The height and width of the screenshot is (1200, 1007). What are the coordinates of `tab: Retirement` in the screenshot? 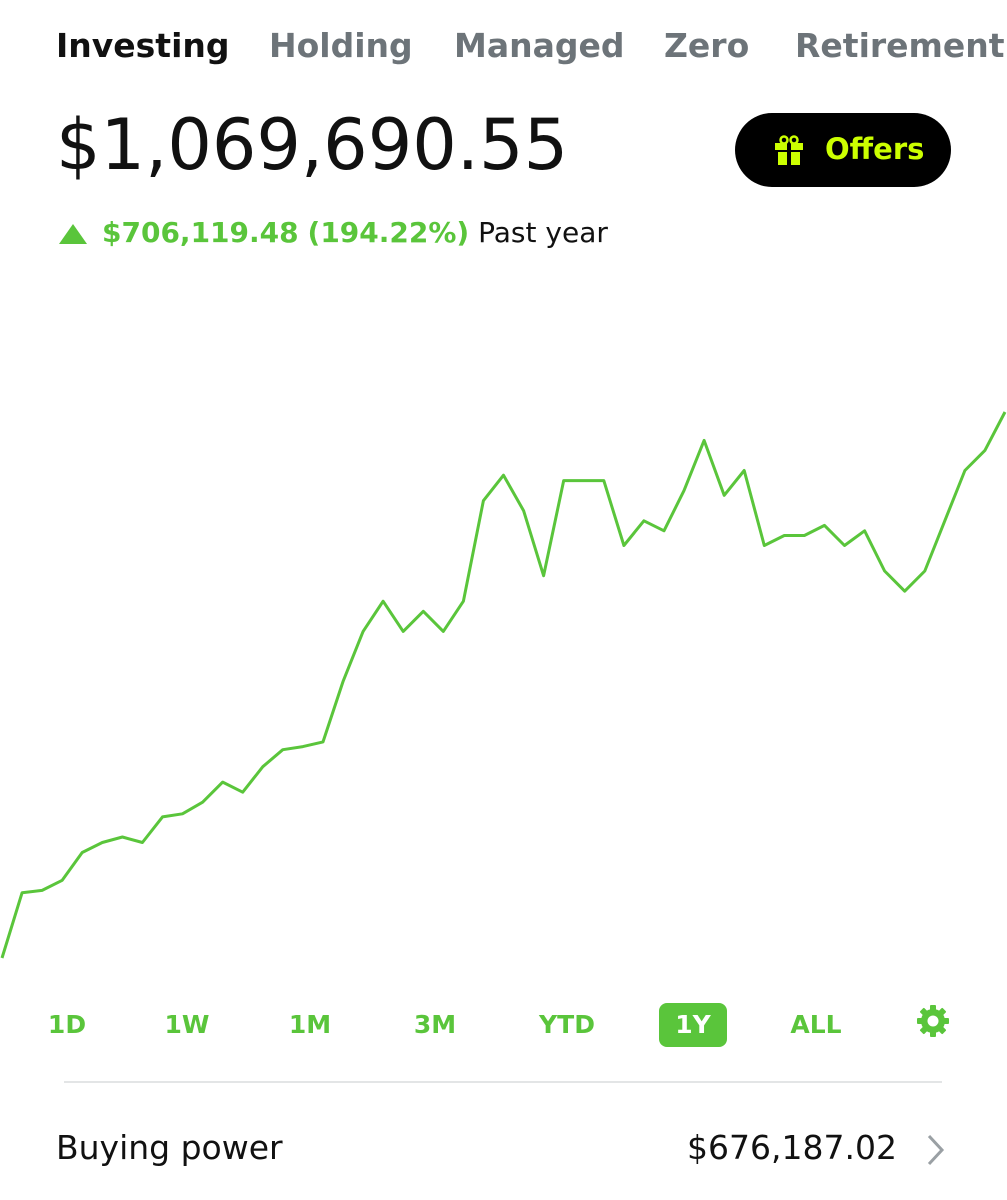 It's located at (900, 45).